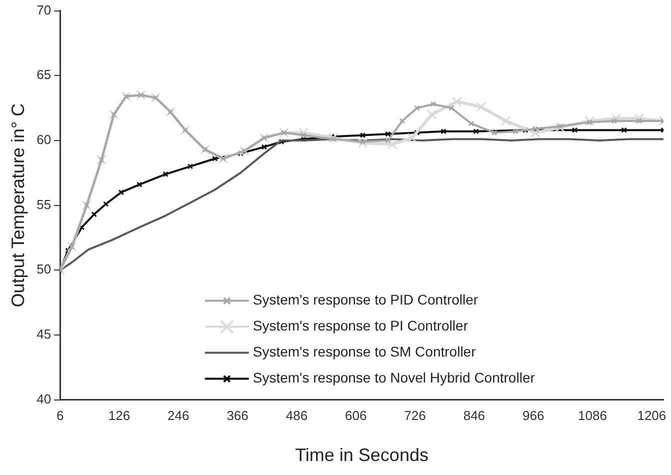 Image resolution: width=671 pixels, height=475 pixels. Describe the element at coordinates (44, 334) in the screenshot. I see `y-tick-label: 45` at that location.